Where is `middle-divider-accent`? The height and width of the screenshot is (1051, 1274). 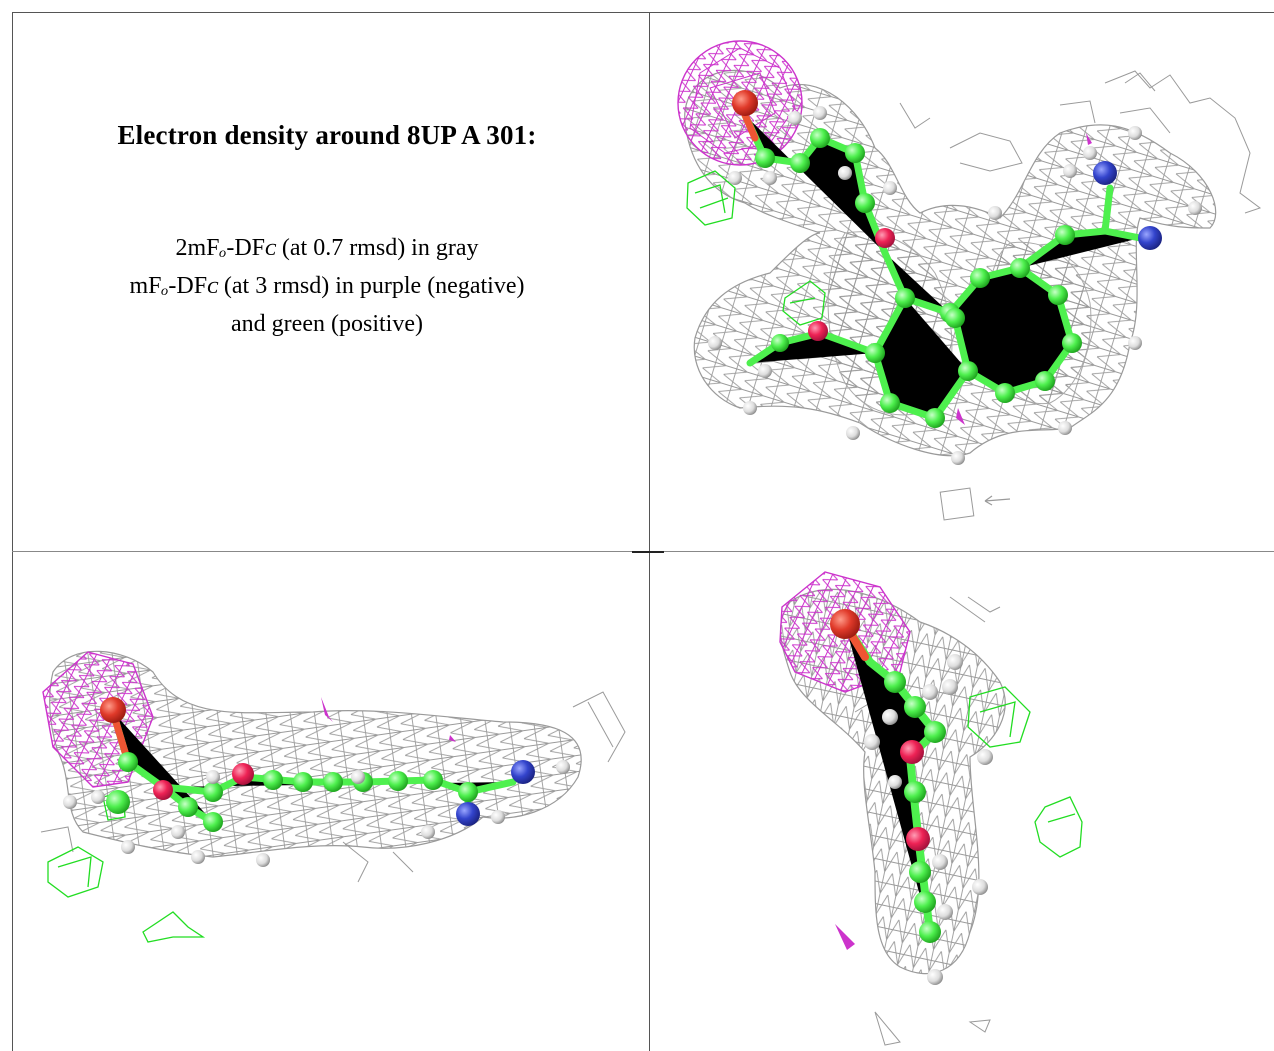 middle-divider-accent is located at coordinates (648, 552).